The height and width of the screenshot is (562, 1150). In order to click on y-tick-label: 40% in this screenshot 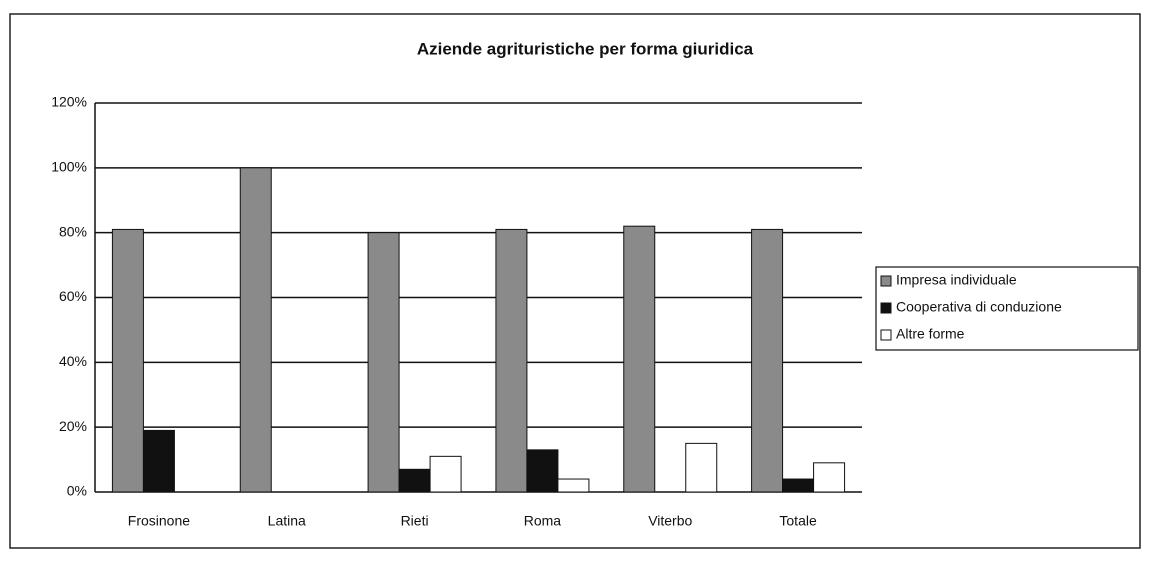, I will do `click(73, 361)`.